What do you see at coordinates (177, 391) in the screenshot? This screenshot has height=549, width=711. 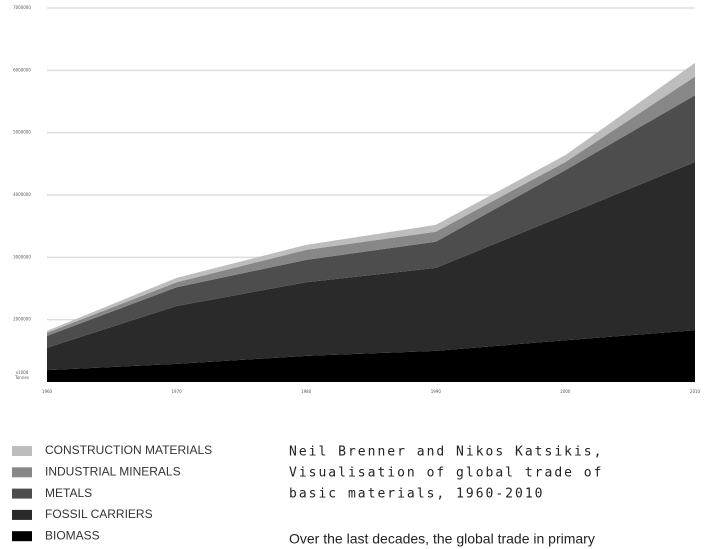 I see `x-tick-label: 1970` at bounding box center [177, 391].